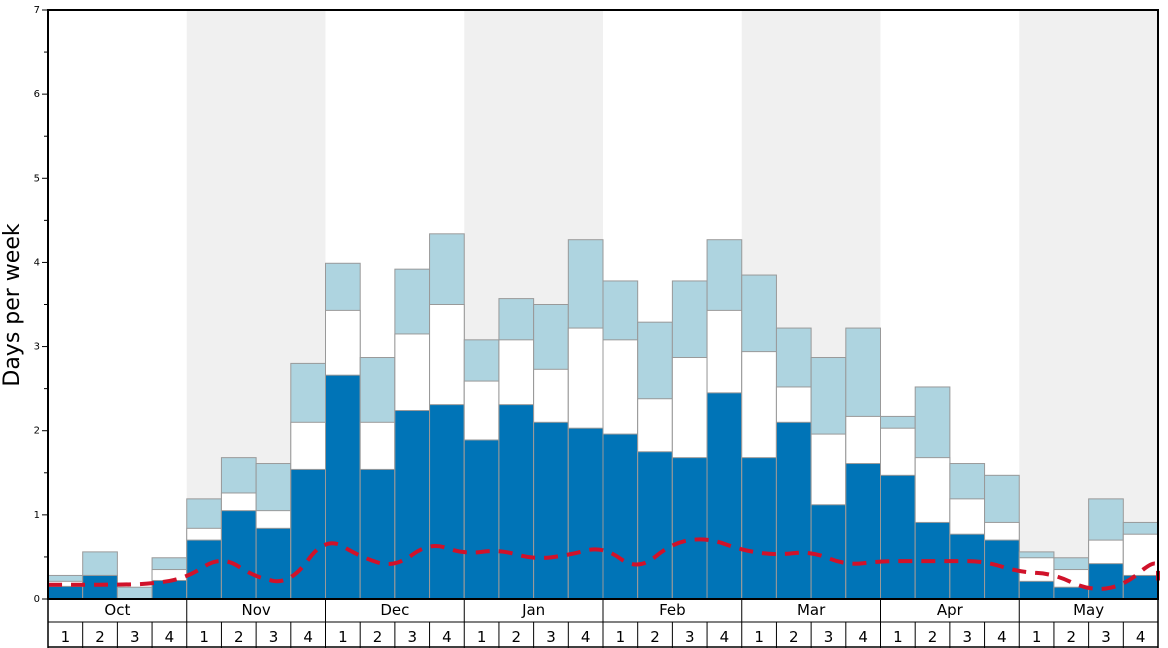 This screenshot has height=648, width=1168. Describe the element at coordinates (37, 347) in the screenshot. I see `y-tick-label: 3` at that location.